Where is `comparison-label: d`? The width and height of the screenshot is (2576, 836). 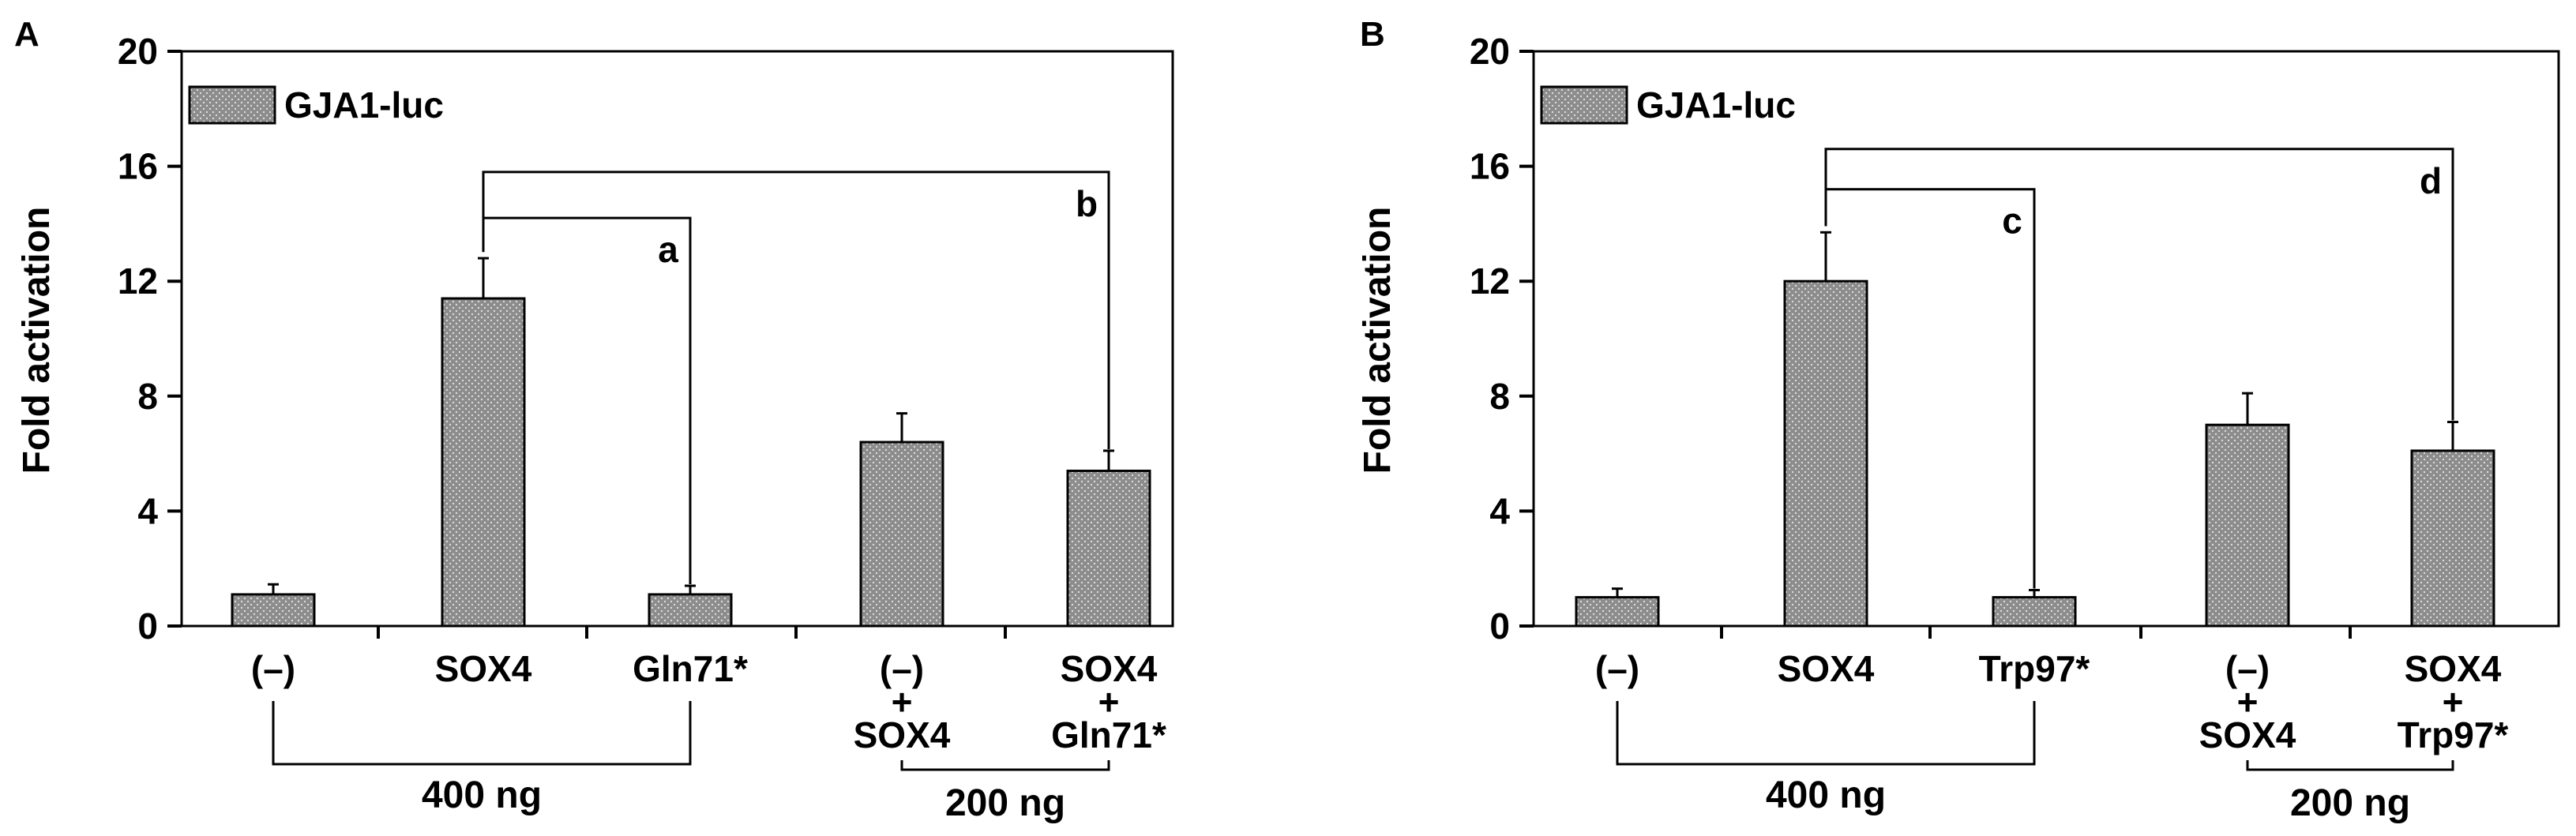 comparison-label: d is located at coordinates (2431, 180).